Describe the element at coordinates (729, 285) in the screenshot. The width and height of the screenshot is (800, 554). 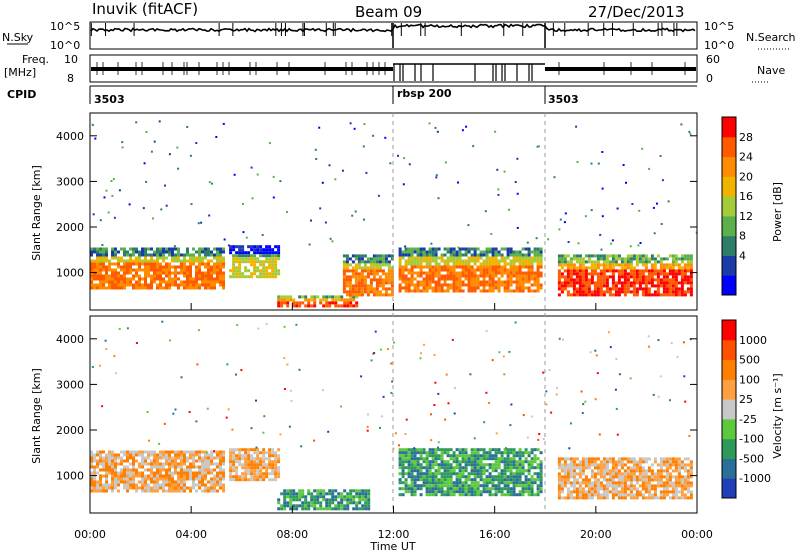
I see `colorbar-swatch` at that location.